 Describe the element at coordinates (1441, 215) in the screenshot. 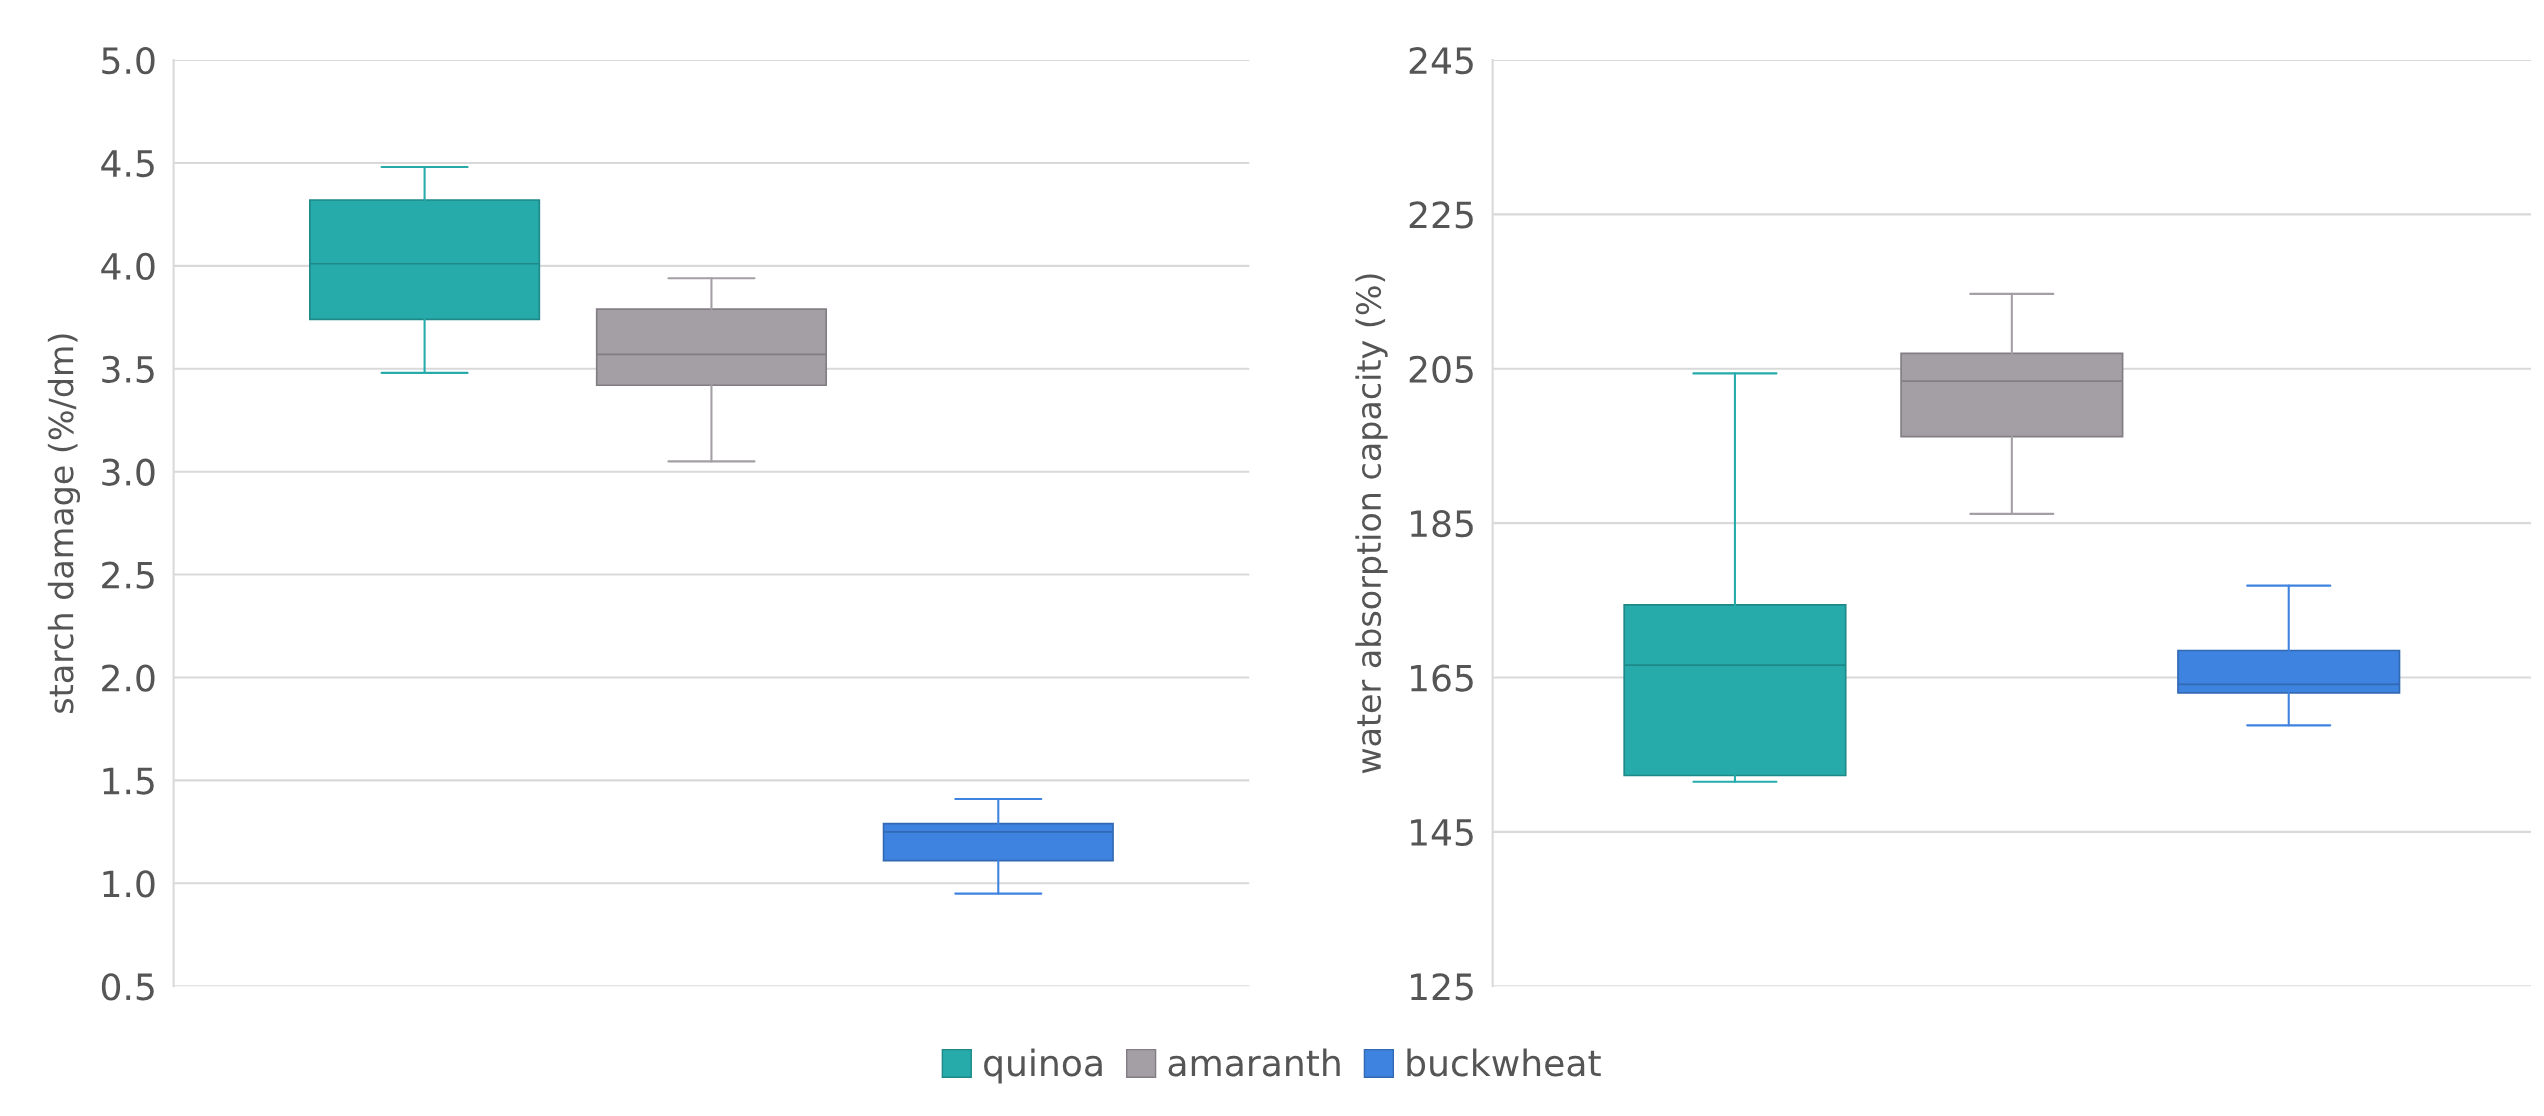

I see `y-tick-label: 225` at that location.